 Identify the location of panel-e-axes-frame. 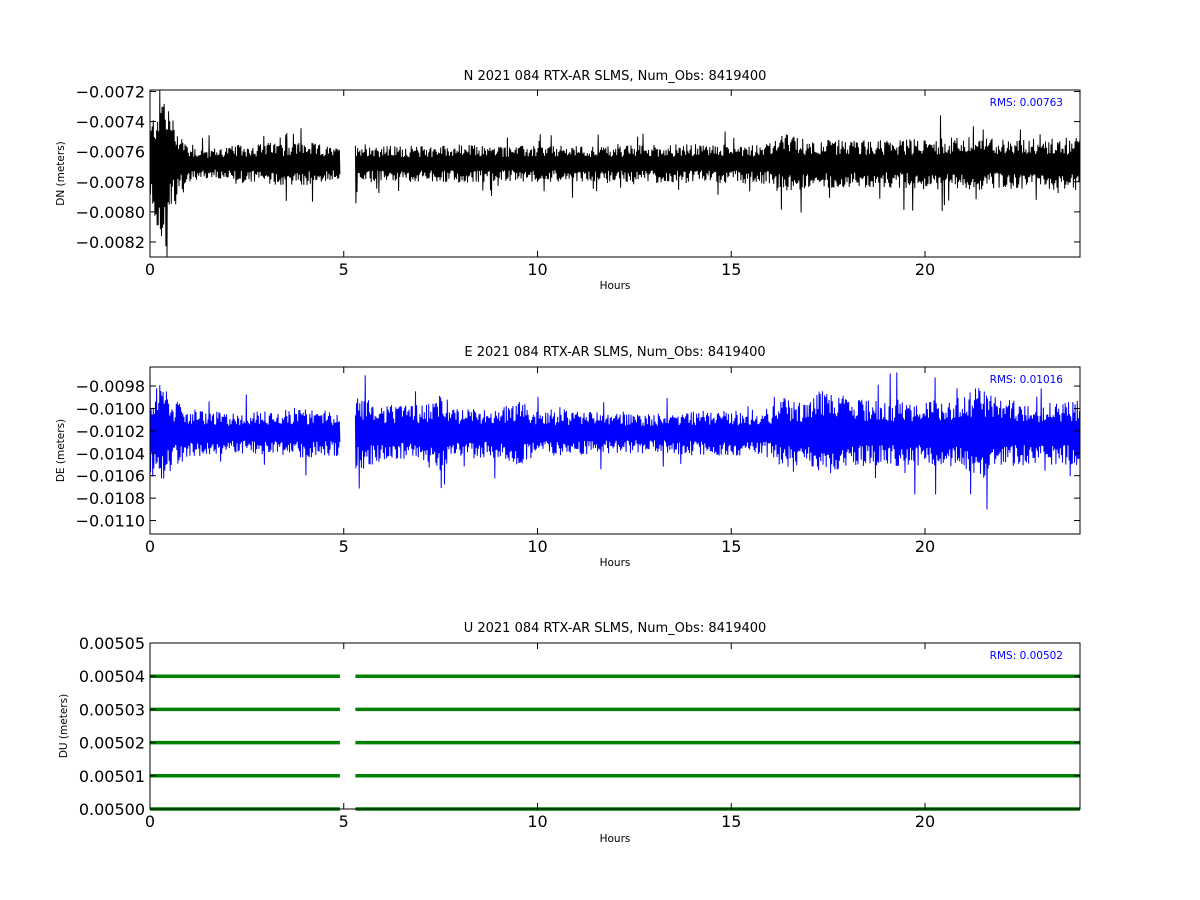
(615, 450).